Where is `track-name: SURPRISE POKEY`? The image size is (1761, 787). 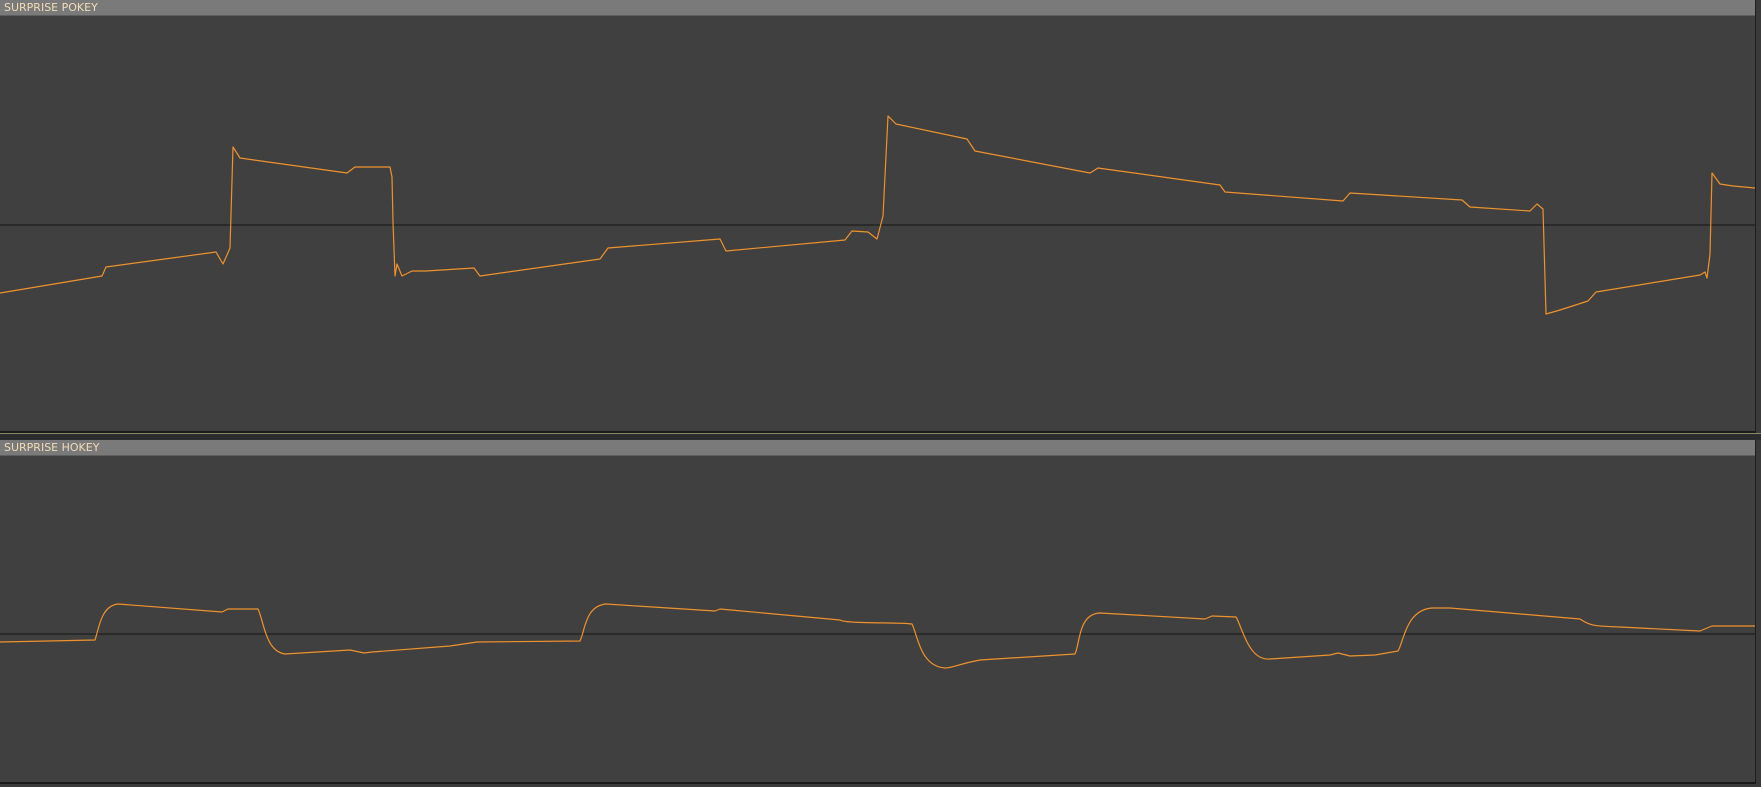 track-name: SURPRISE POKEY is located at coordinates (51, 7).